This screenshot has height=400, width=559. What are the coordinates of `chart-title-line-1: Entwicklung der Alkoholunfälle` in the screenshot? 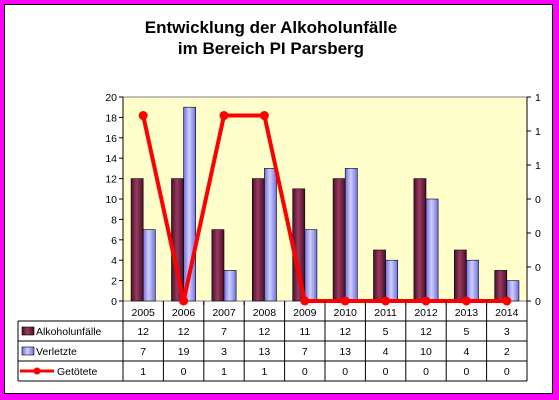 It's located at (271, 27).